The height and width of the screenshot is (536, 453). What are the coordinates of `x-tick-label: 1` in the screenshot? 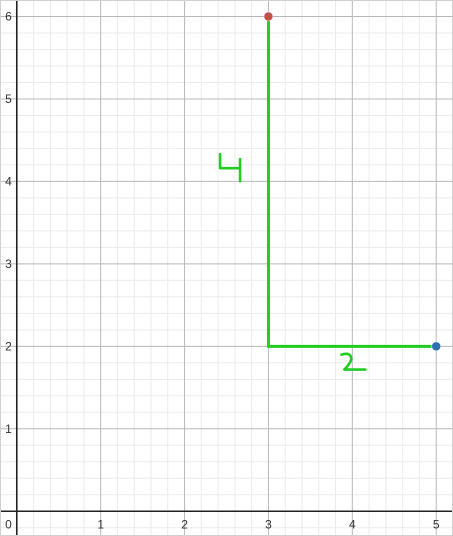 It's located at (100, 524).